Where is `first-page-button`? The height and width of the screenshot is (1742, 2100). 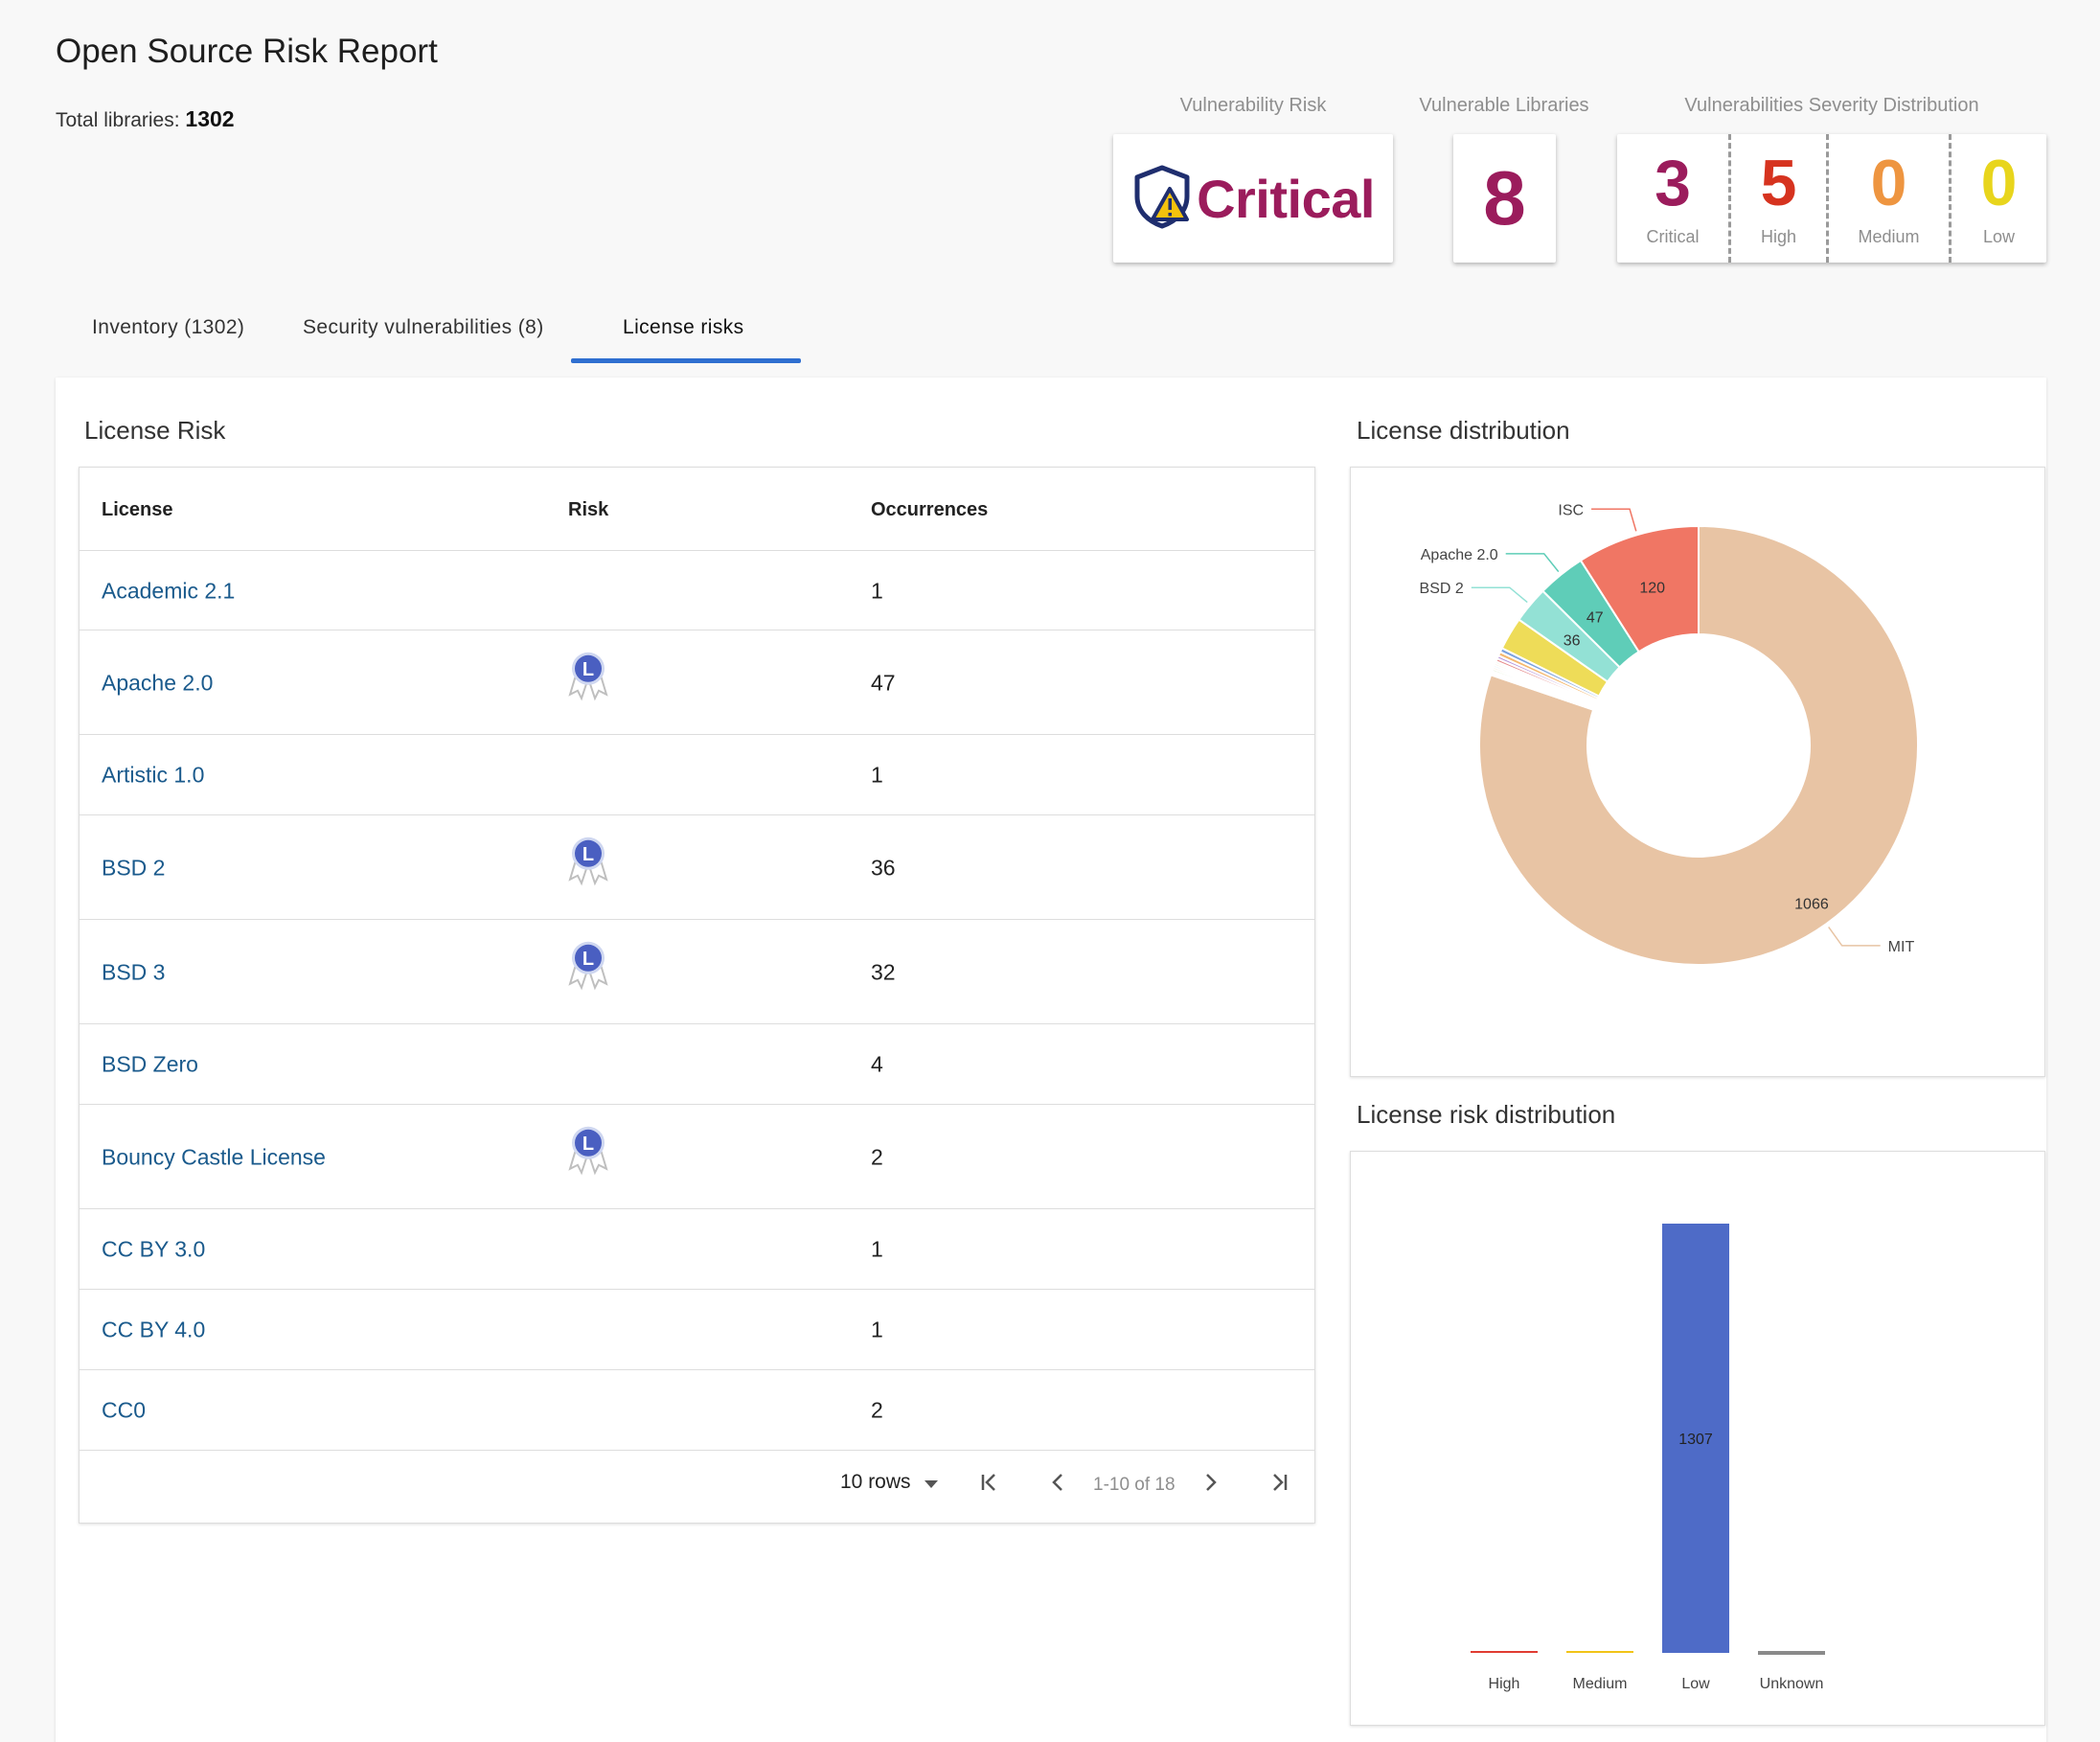 first-page-button is located at coordinates (989, 1484).